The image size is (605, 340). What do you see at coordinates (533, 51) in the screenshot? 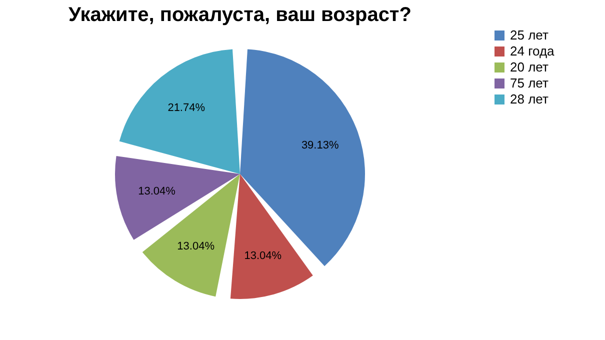
I see `legend-label: 24 года` at bounding box center [533, 51].